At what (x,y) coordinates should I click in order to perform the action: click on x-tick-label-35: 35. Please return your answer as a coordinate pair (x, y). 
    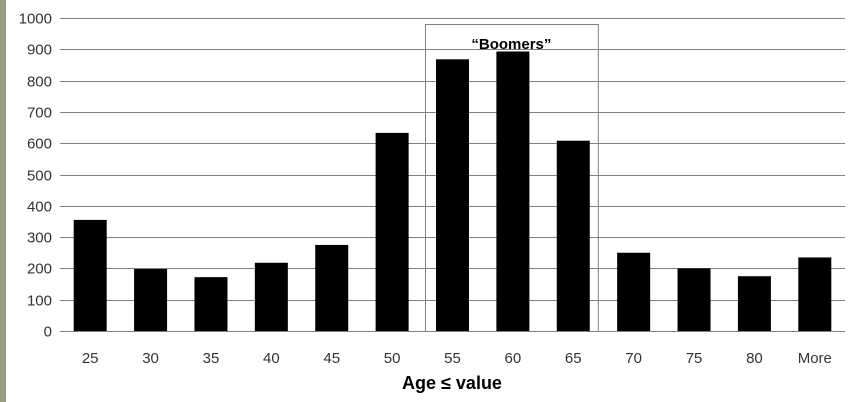
    Looking at the image, I should click on (211, 358).